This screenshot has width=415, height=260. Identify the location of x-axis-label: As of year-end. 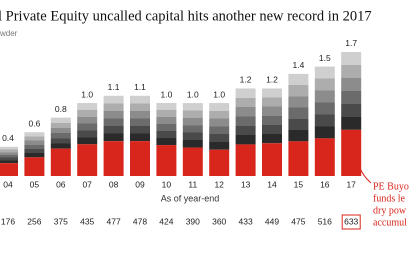
(190, 198).